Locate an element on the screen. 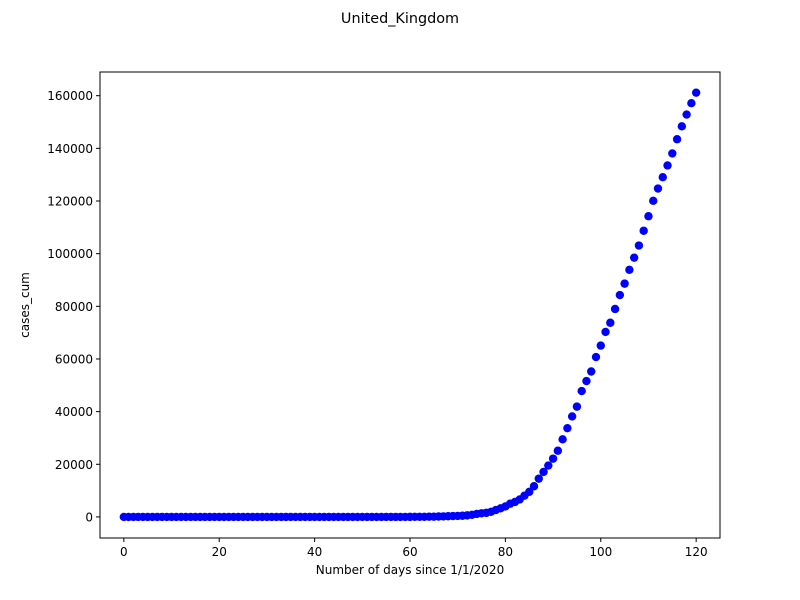 The image size is (800, 600). y-tick-label: 0 is located at coordinates (89, 517).